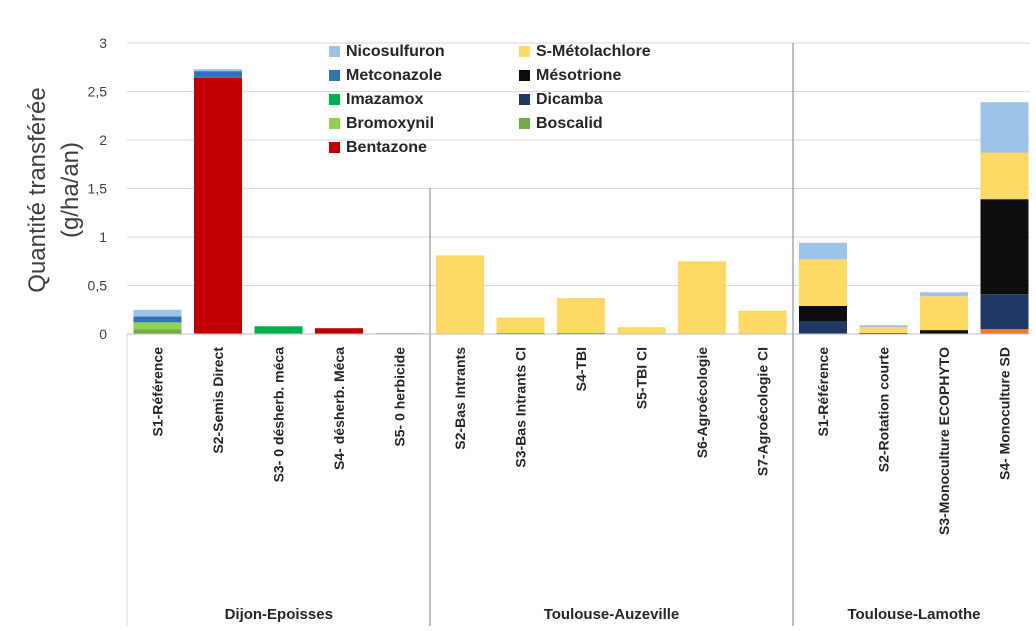  What do you see at coordinates (578, 75) in the screenshot?
I see `legend-label: Mésotrione` at bounding box center [578, 75].